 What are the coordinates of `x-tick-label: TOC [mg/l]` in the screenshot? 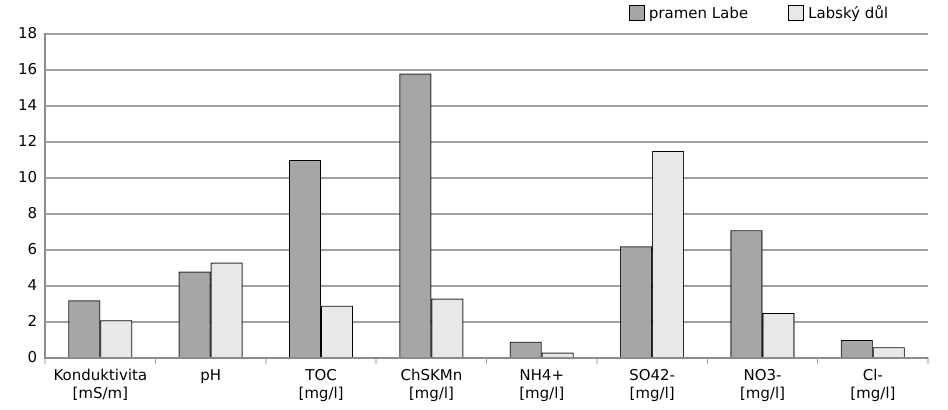 It's located at (321, 384).